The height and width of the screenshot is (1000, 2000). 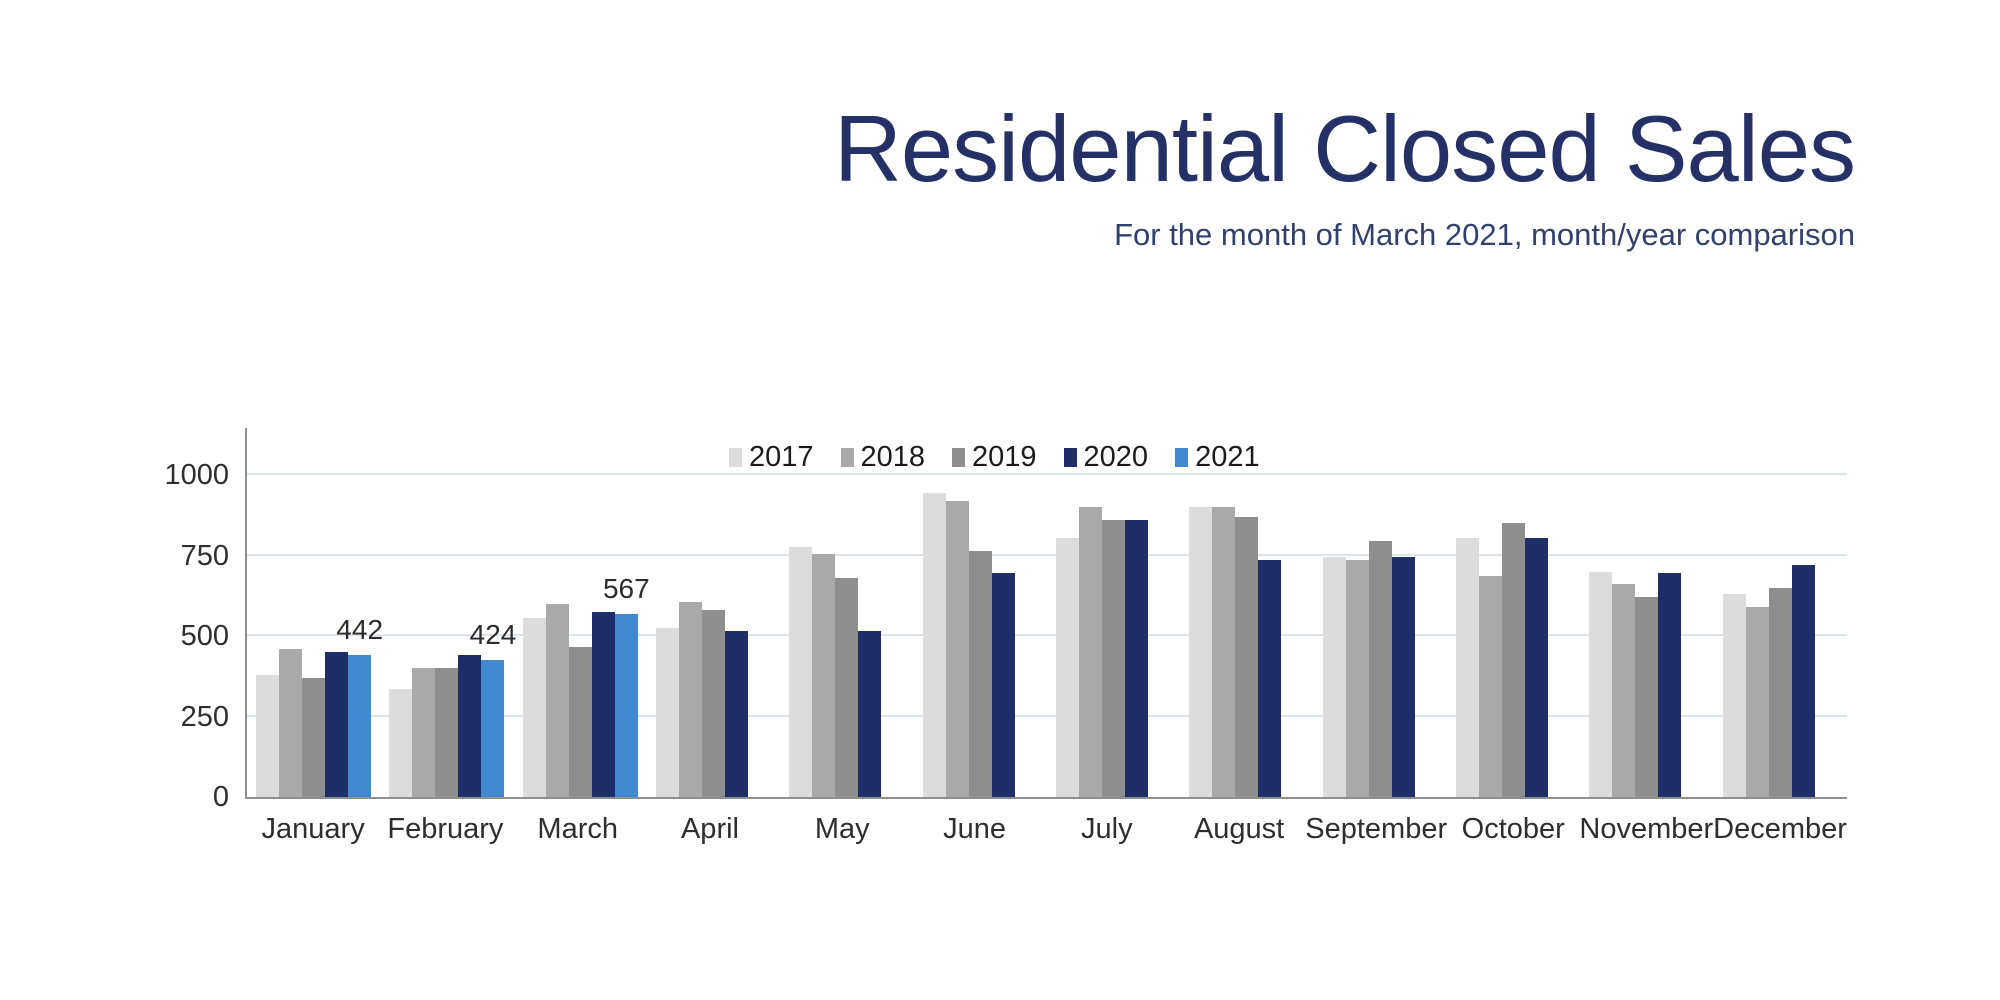 What do you see at coordinates (1116, 457) in the screenshot?
I see `legend-label: 2020` at bounding box center [1116, 457].